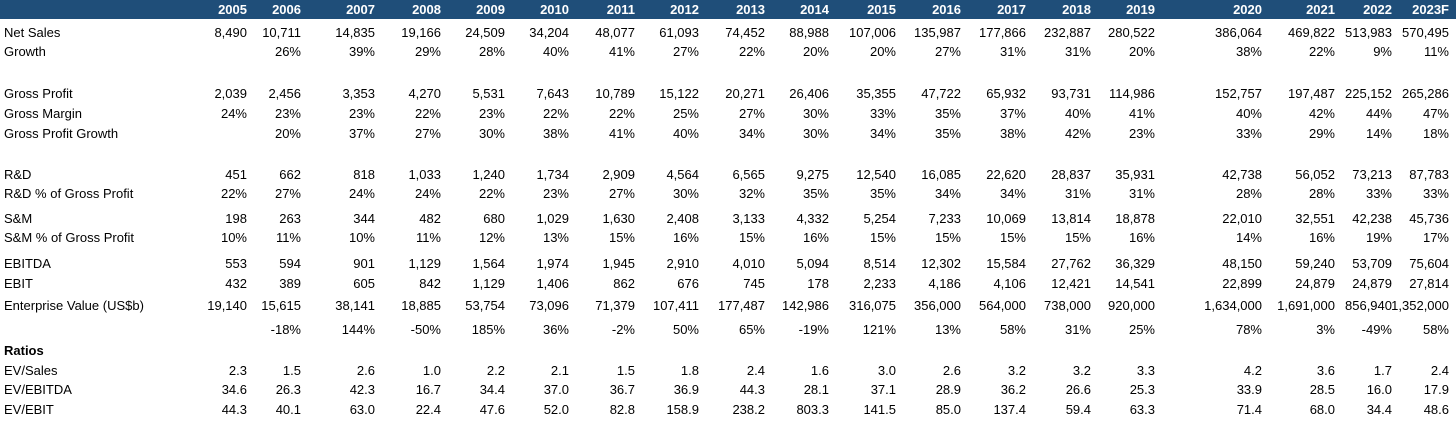 The height and width of the screenshot is (430, 1456). What do you see at coordinates (812, 218) in the screenshot?
I see `data-cell: 4,332` at bounding box center [812, 218].